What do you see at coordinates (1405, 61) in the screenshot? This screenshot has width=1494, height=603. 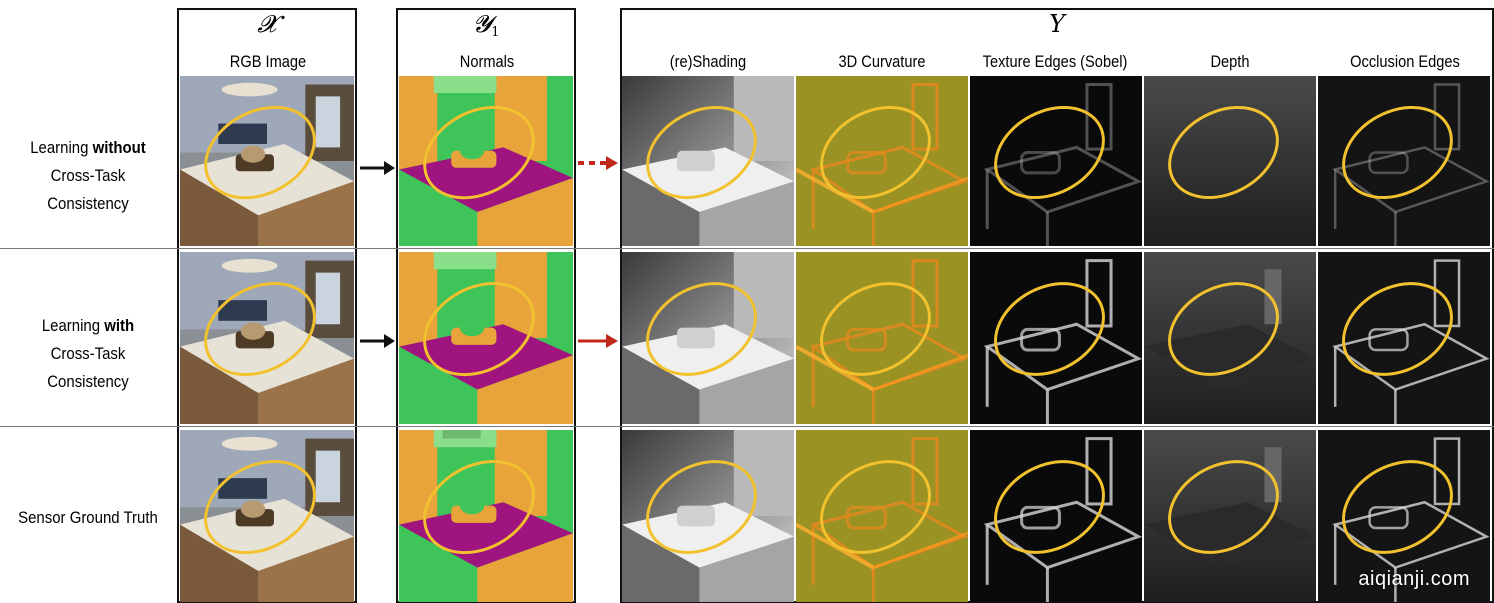 I see `occlusion-header: Occlusion Edges` at bounding box center [1405, 61].